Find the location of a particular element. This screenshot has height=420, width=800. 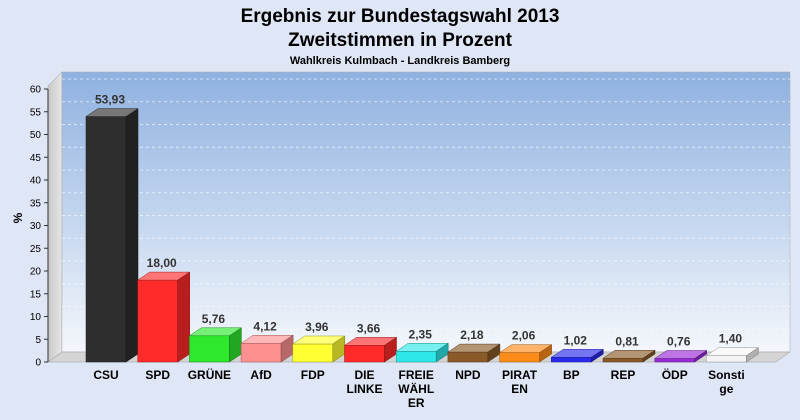

y-tick-label: 55 is located at coordinates (36, 112).